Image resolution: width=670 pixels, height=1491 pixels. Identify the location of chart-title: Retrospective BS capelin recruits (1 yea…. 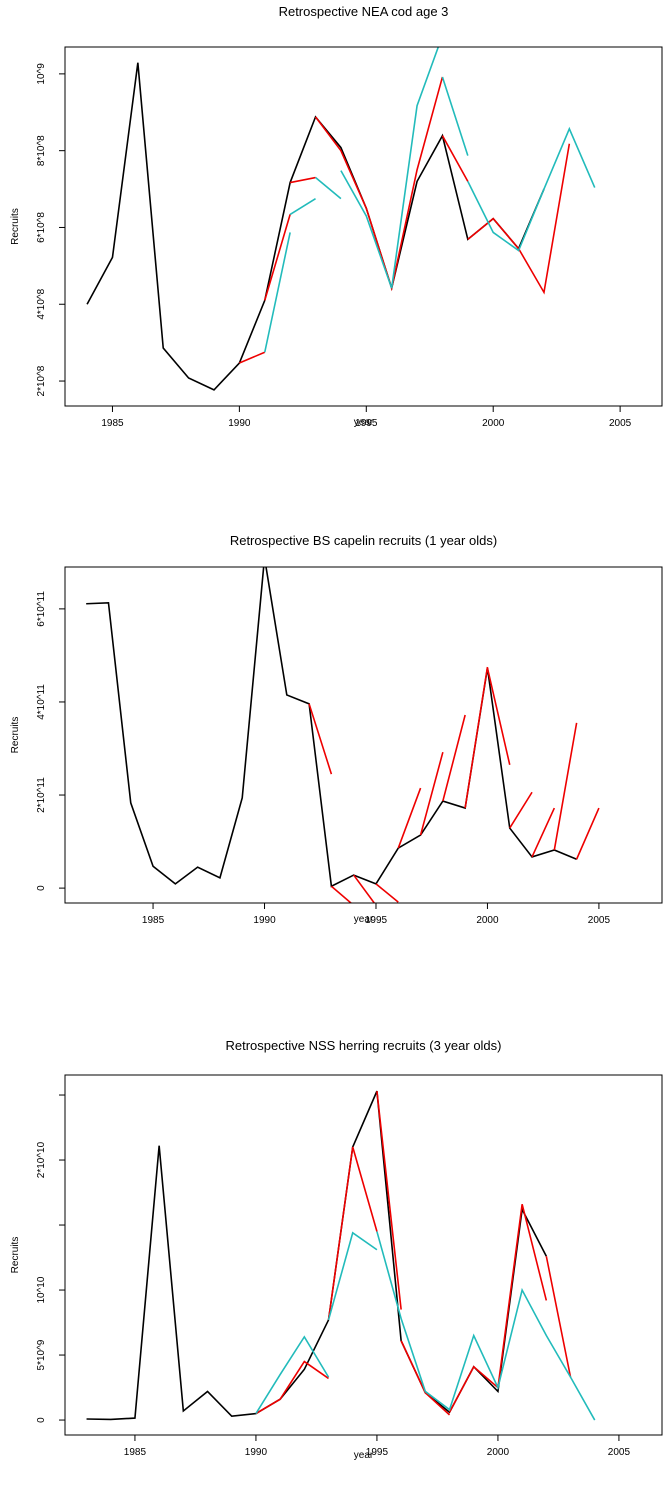
(363, 540).